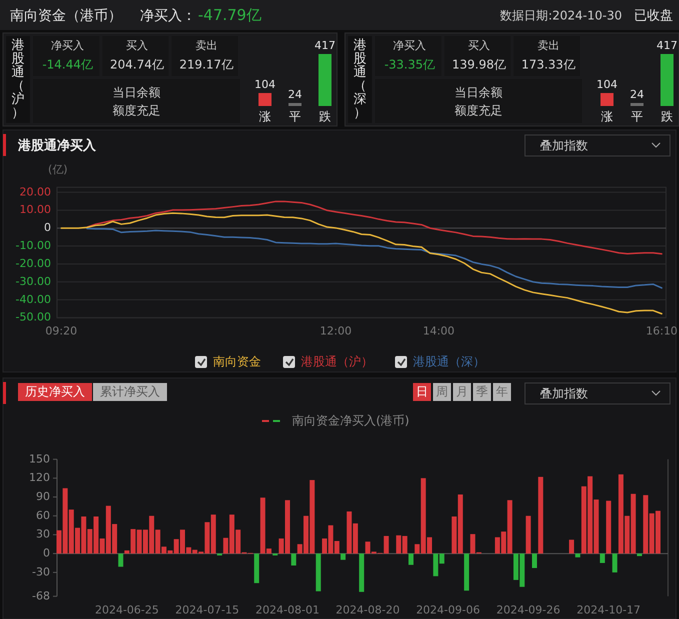 Image resolution: width=679 pixels, height=619 pixels. What do you see at coordinates (288, 609) in the screenshot?
I see `x-tick-label: 2024-08-01` at bounding box center [288, 609].